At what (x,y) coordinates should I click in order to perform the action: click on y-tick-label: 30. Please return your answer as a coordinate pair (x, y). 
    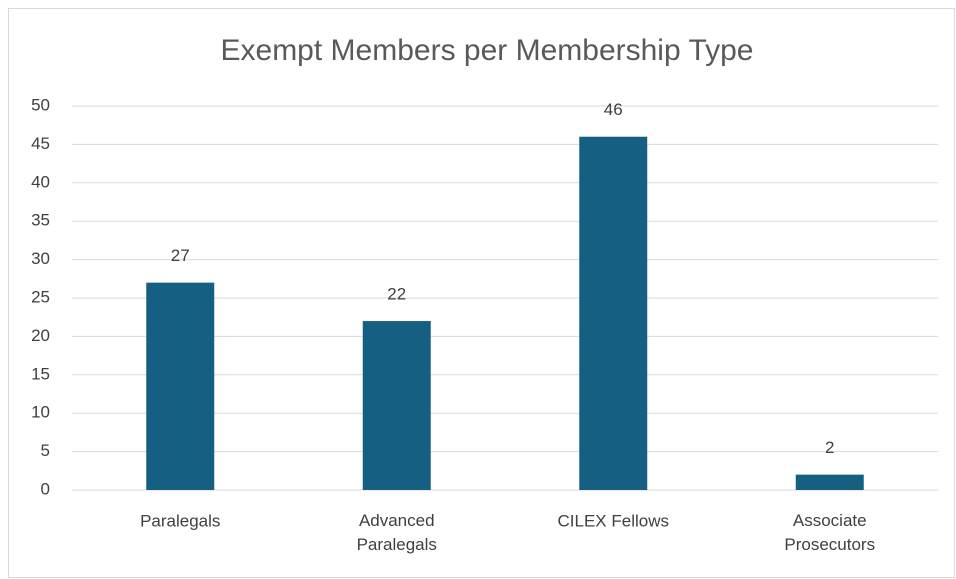
    Looking at the image, I should click on (40, 258).